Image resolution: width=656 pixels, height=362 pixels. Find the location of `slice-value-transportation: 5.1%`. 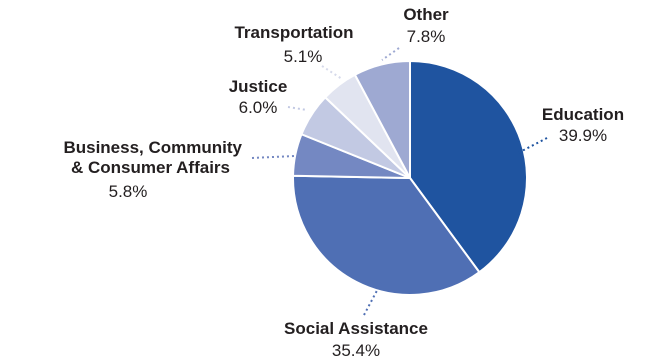

slice-value-transportation: 5.1% is located at coordinates (303, 56).